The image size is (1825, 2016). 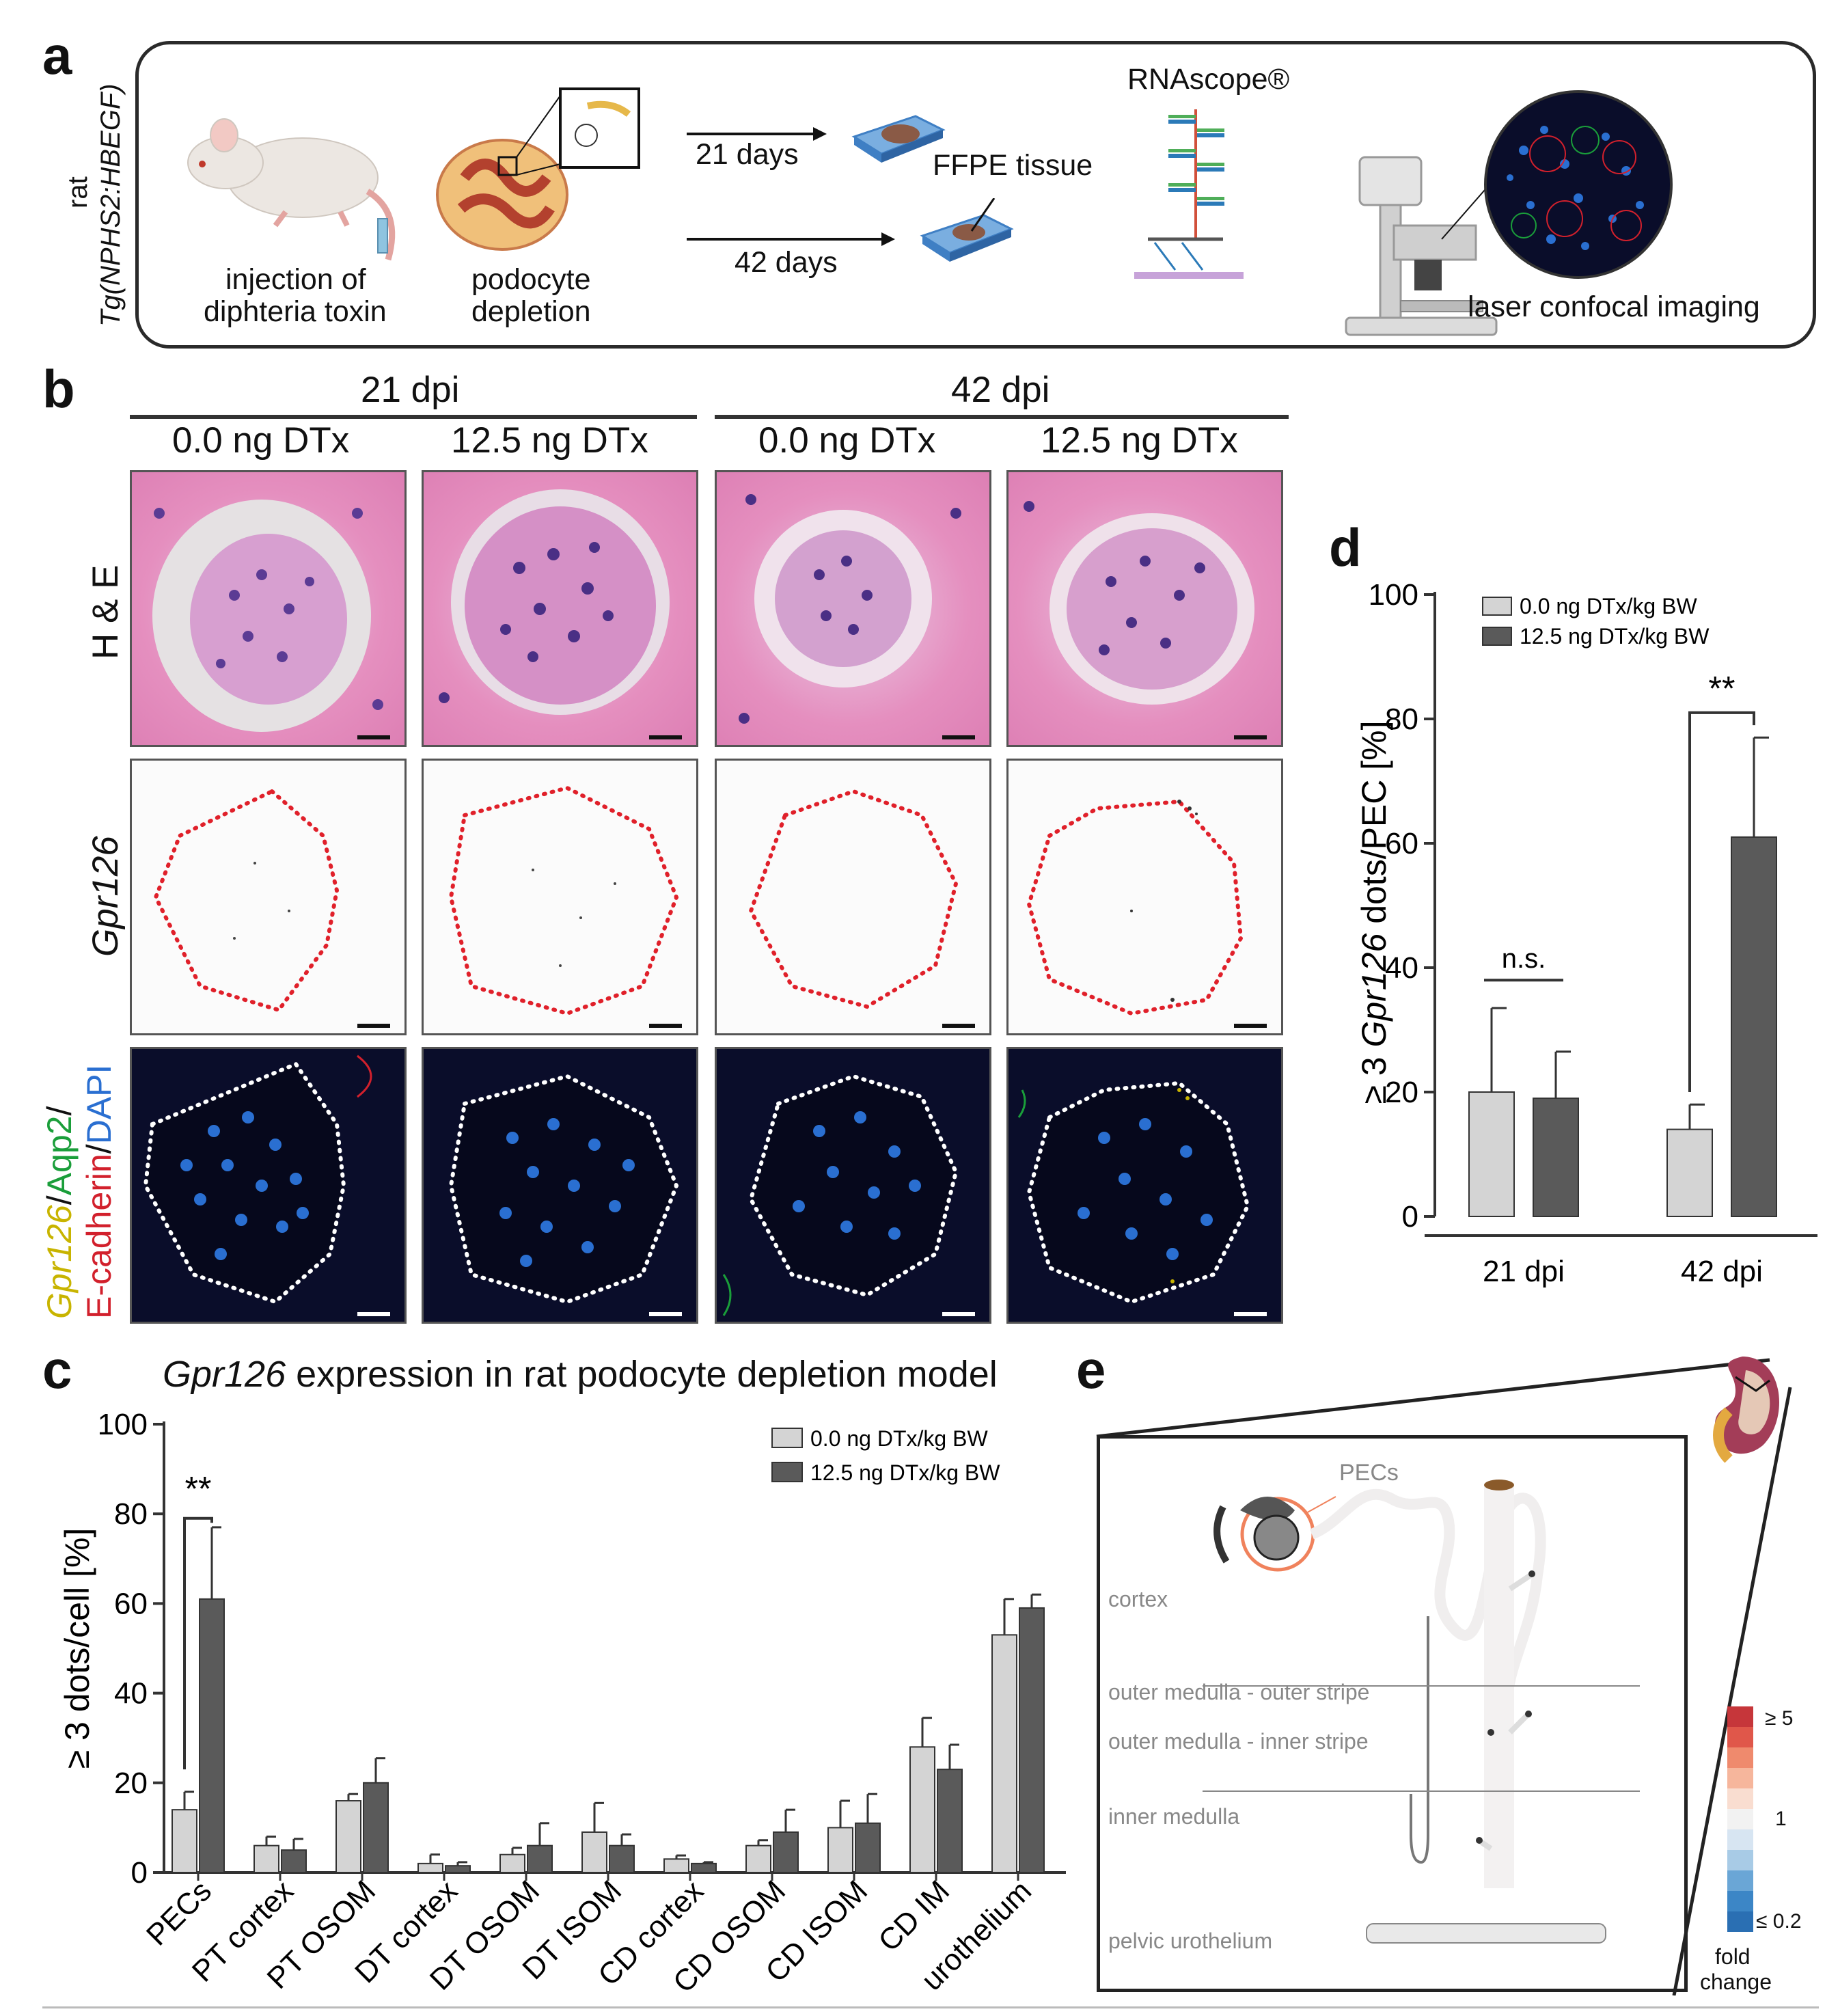 I want to click on days-21-label: 21 days, so click(x=747, y=154).